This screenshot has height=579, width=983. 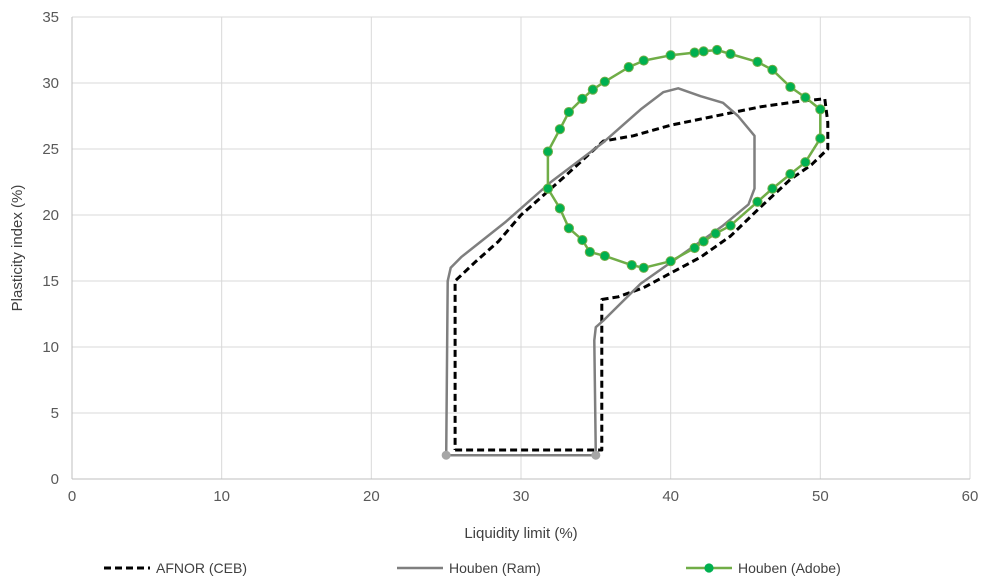 What do you see at coordinates (820, 496) in the screenshot?
I see `x-tick-label: 50` at bounding box center [820, 496].